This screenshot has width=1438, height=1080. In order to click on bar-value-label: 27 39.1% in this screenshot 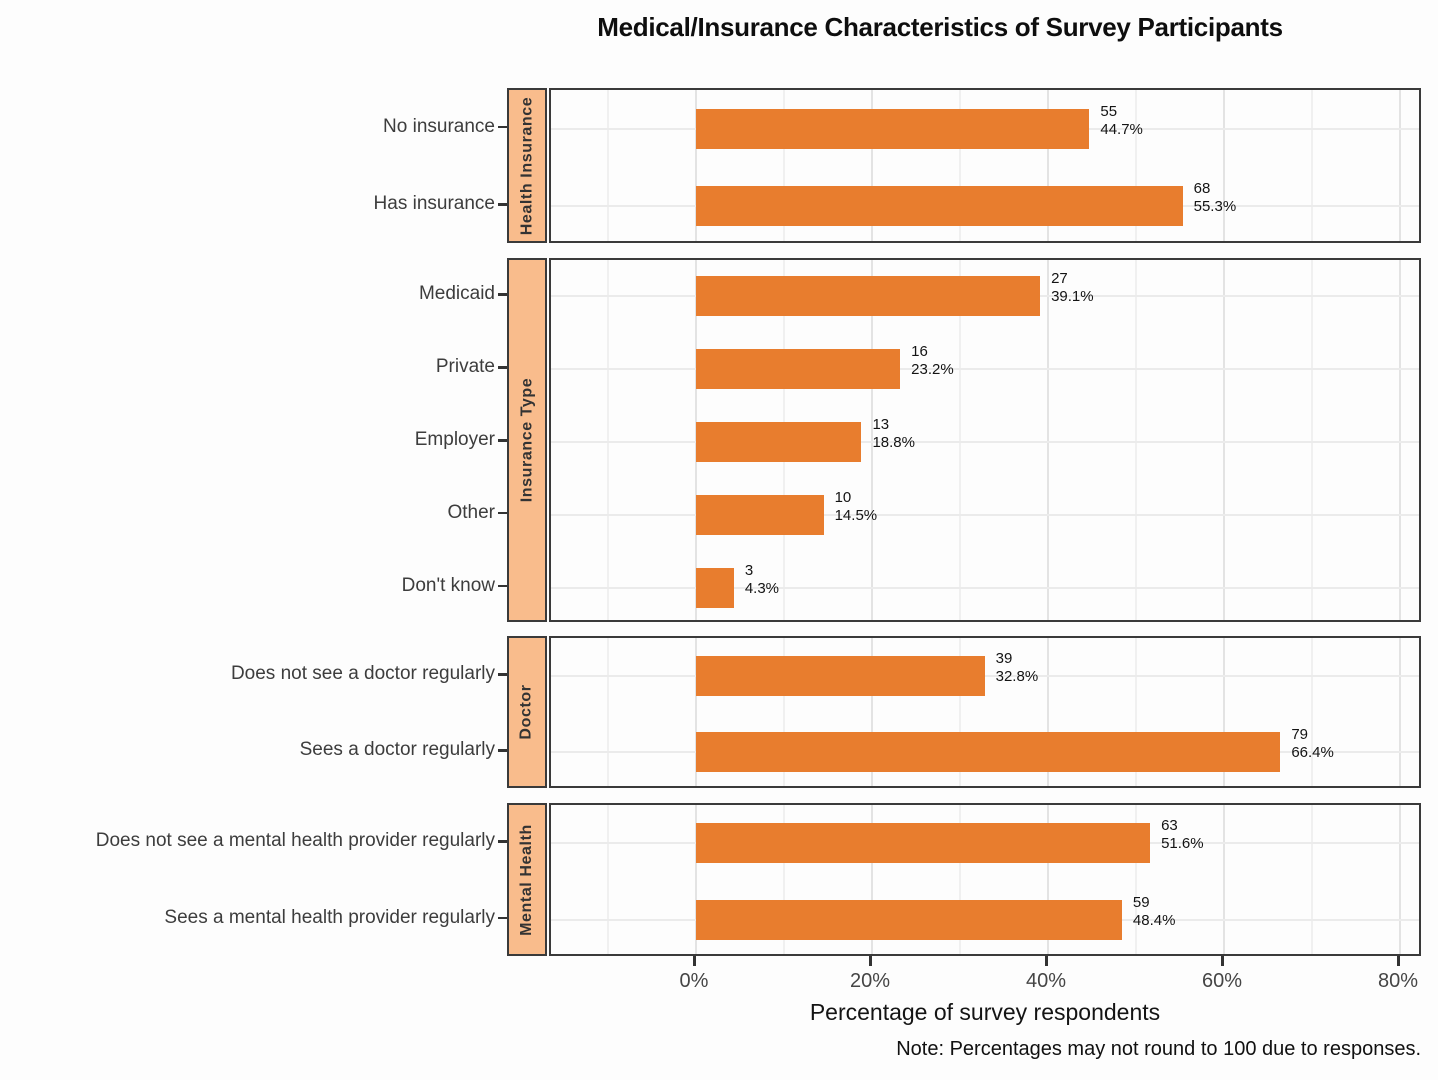, I will do `click(1072, 288)`.